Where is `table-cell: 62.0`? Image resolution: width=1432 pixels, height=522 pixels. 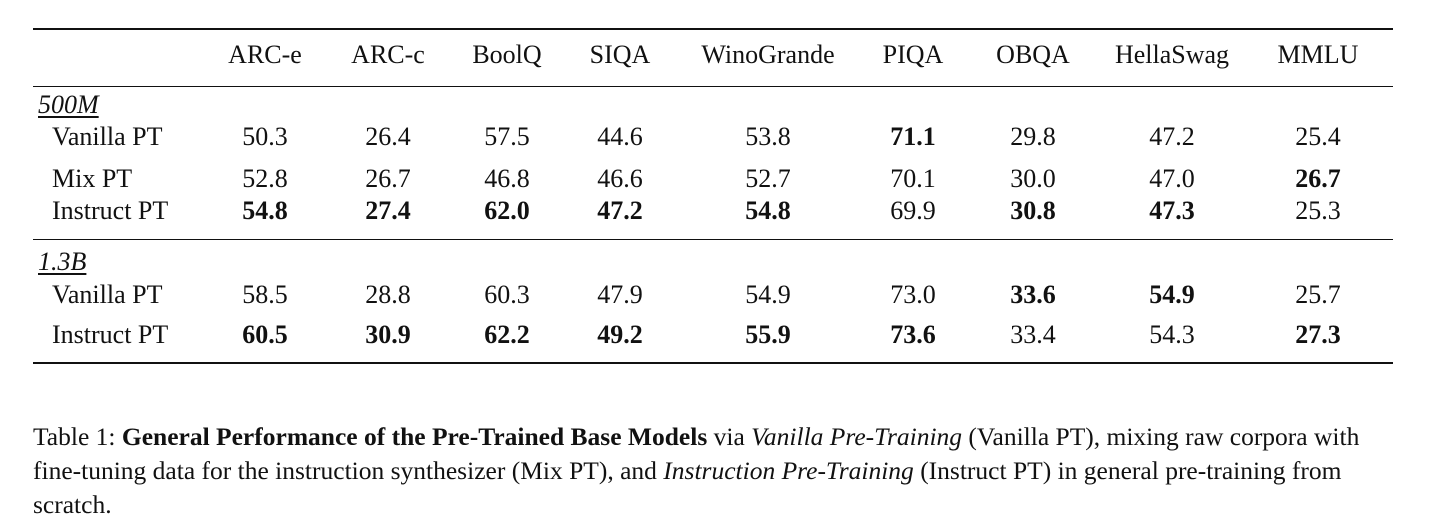
table-cell: 62.0 is located at coordinates (507, 210).